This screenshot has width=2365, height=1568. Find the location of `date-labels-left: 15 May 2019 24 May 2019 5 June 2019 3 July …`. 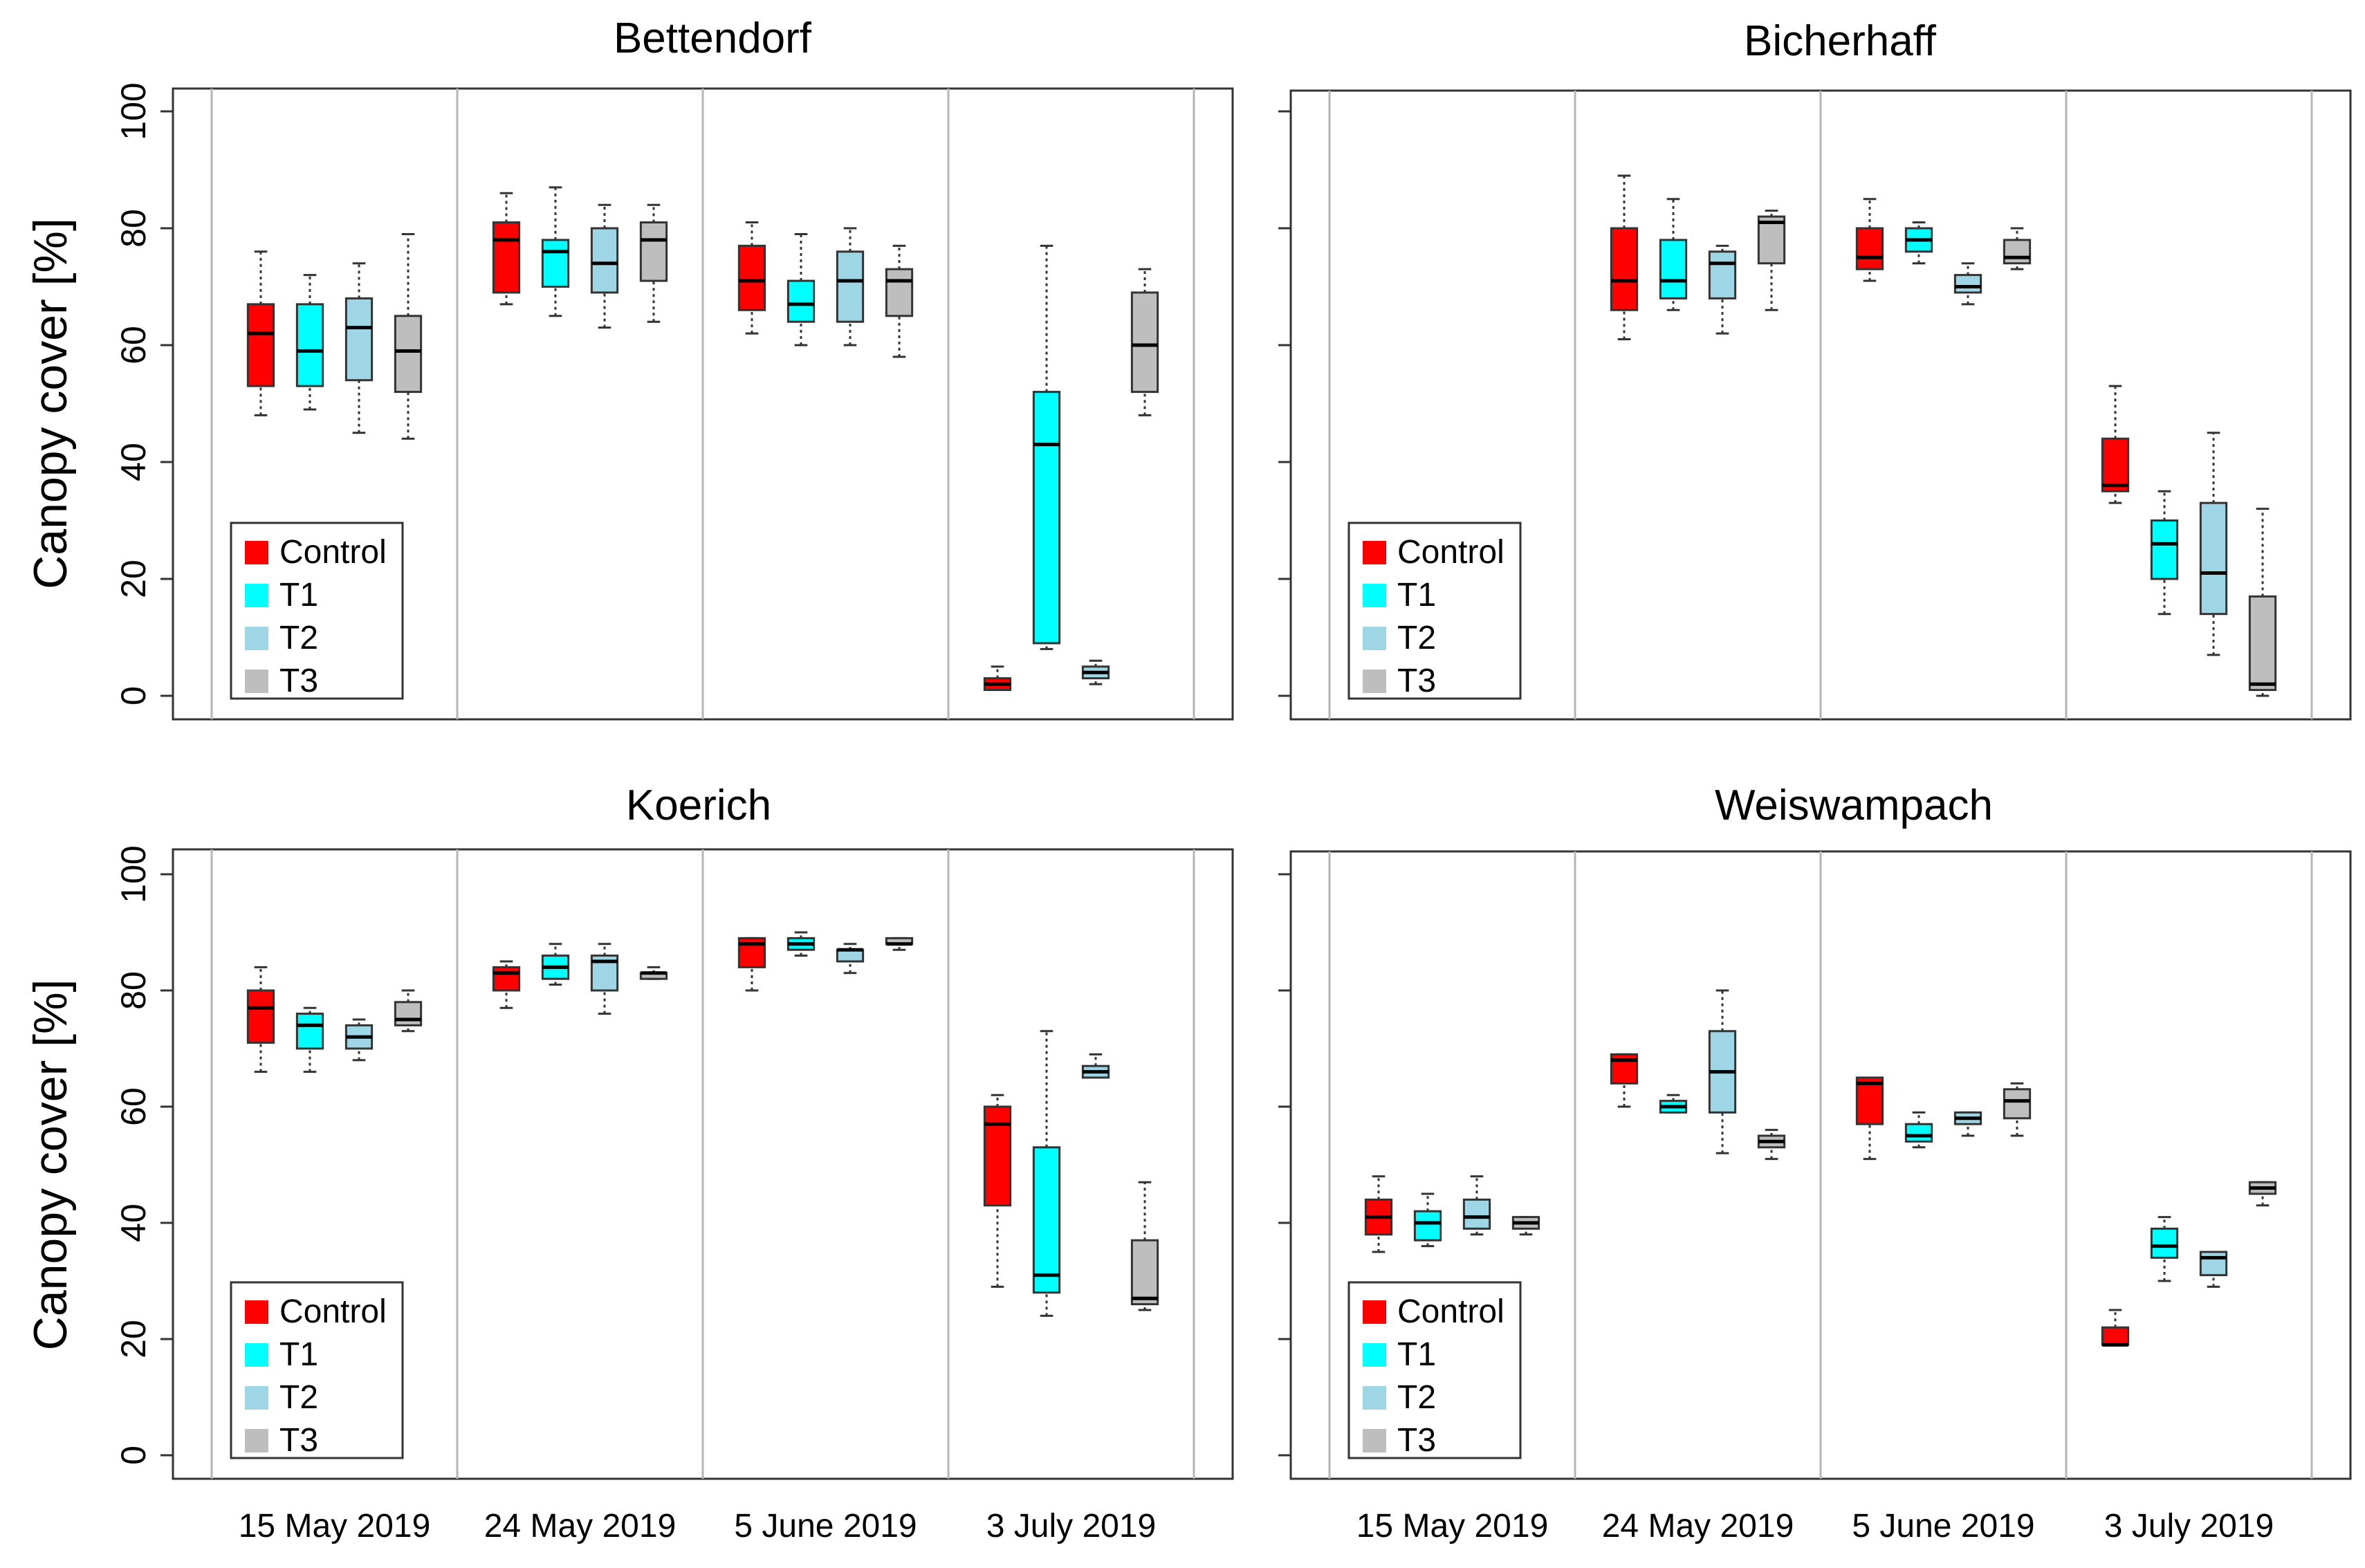

date-labels-left: 15 May 2019 24 May 2019 5 June 2019 3 July … is located at coordinates (698, 1526).